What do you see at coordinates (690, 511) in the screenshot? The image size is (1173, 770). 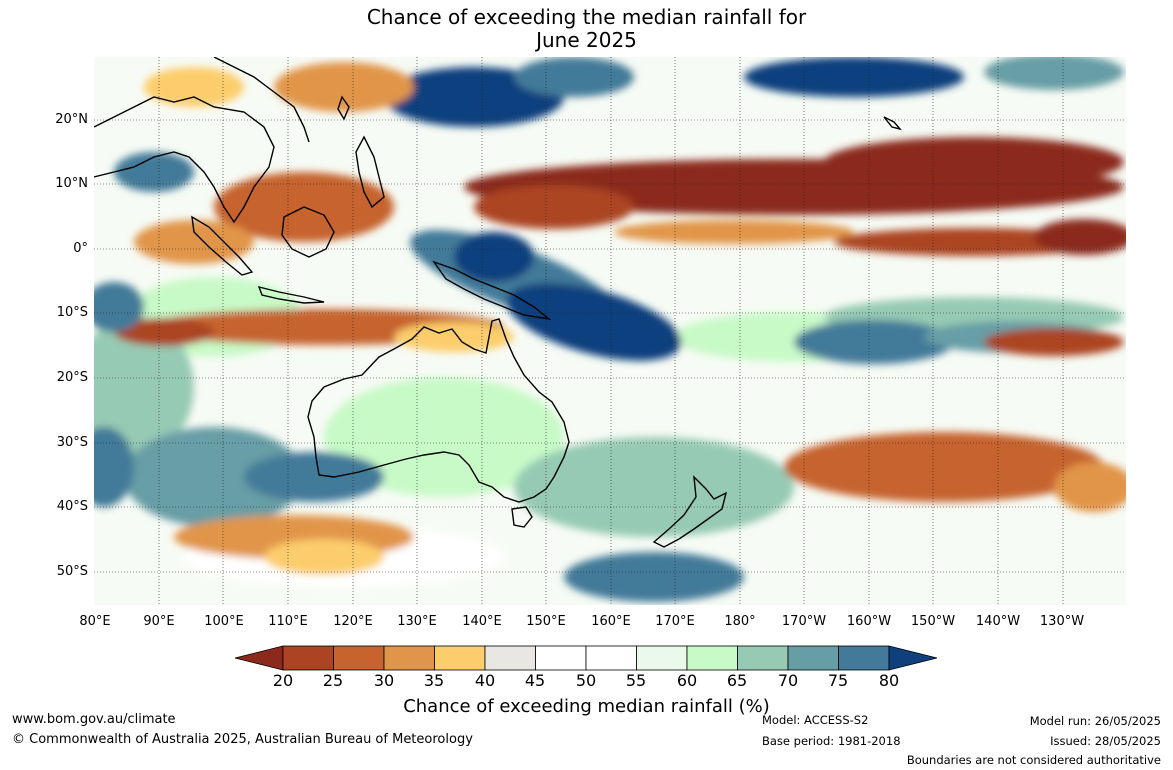 I see `new-zealand-outline` at bounding box center [690, 511].